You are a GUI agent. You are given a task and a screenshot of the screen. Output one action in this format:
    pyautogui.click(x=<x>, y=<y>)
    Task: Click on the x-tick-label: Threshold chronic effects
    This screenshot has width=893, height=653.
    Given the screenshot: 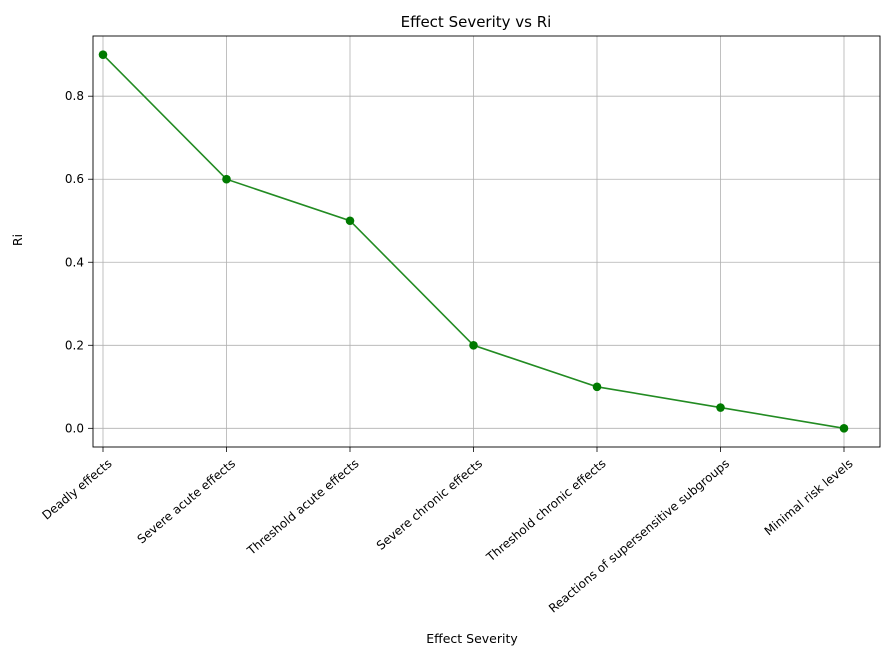 What is the action you would take?
    pyautogui.click(x=546, y=510)
    